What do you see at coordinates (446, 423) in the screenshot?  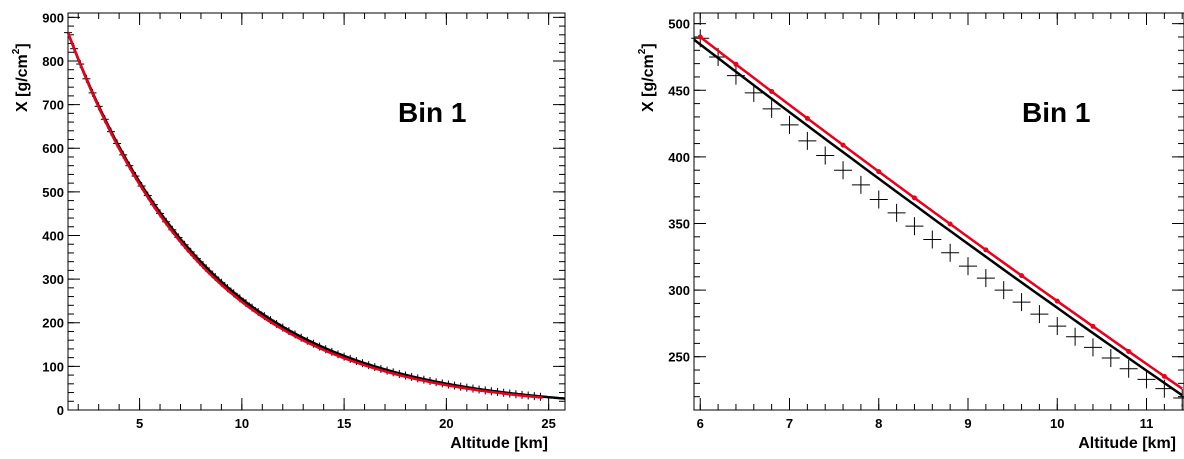 I see `x-tick-label: 20` at bounding box center [446, 423].